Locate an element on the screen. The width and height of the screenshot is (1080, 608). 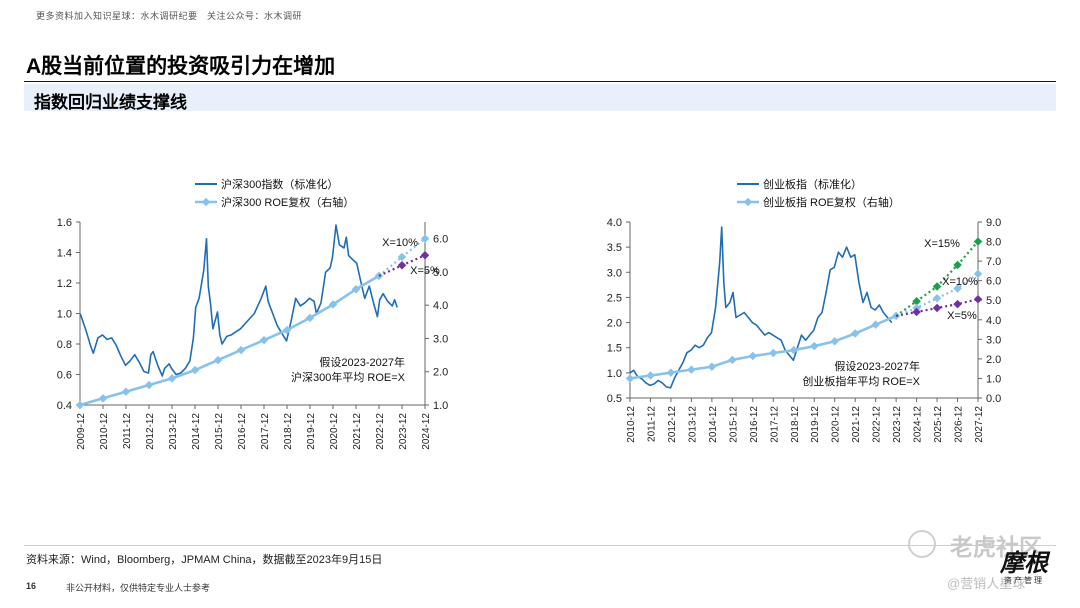
y-tick-label-left: 2.5 is located at coordinates (614, 298).